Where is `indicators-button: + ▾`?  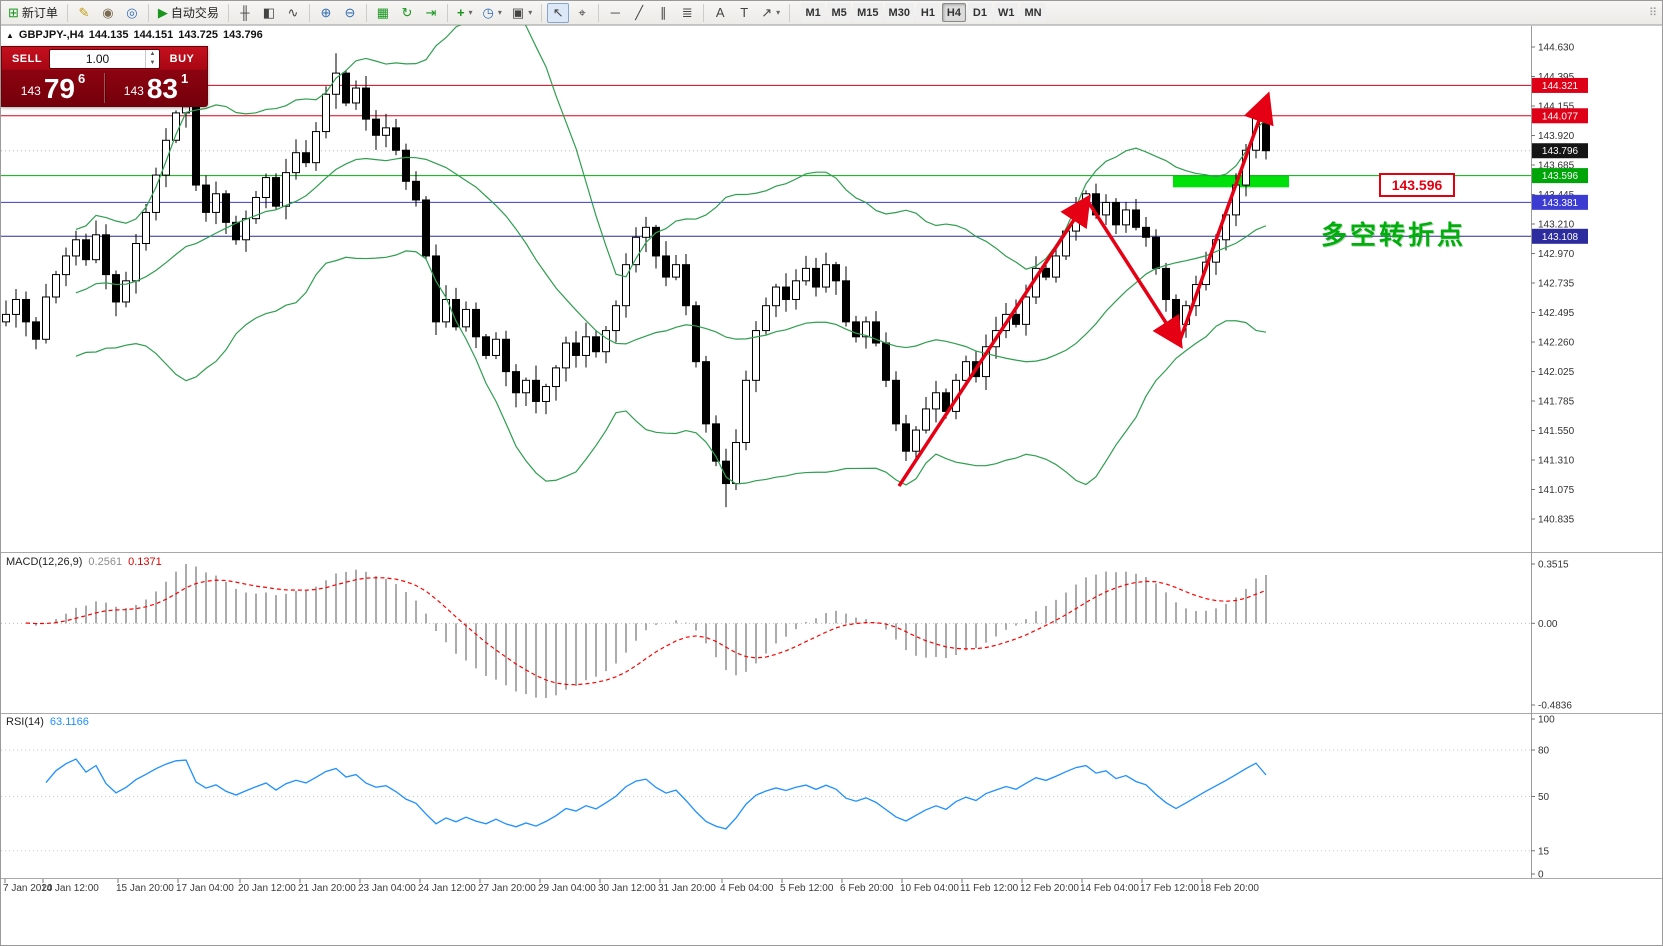 indicators-button: + ▾ is located at coordinates (465, 13).